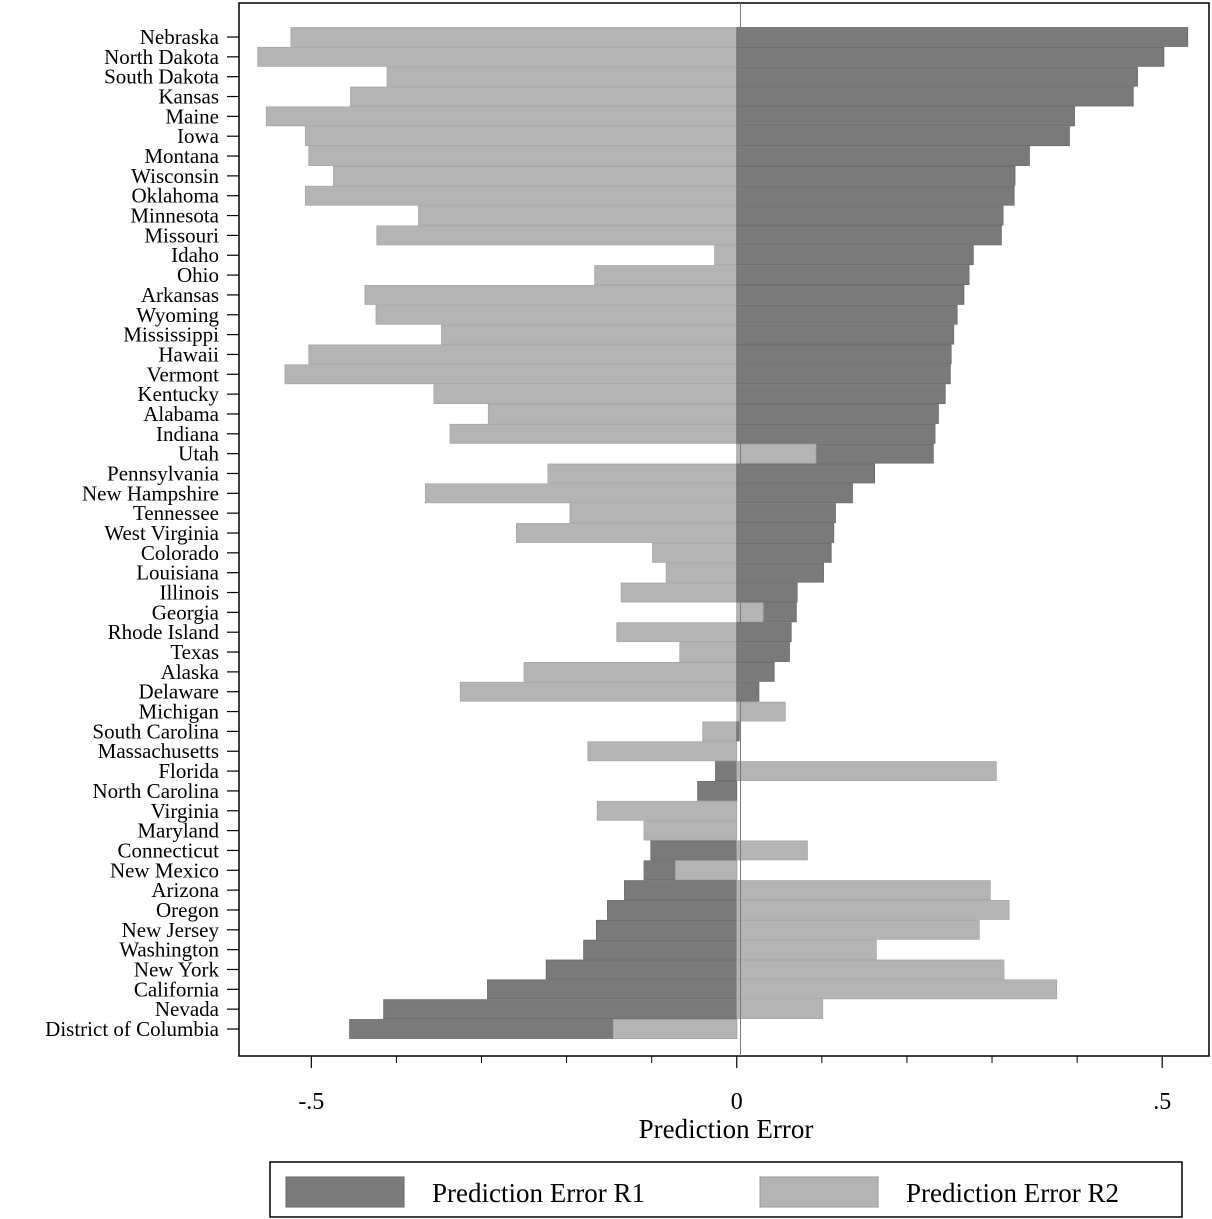 This screenshot has height=1219, width=1212. Describe the element at coordinates (150, 493) in the screenshot. I see `y-label-new-hampshire: New Hampshire` at that location.